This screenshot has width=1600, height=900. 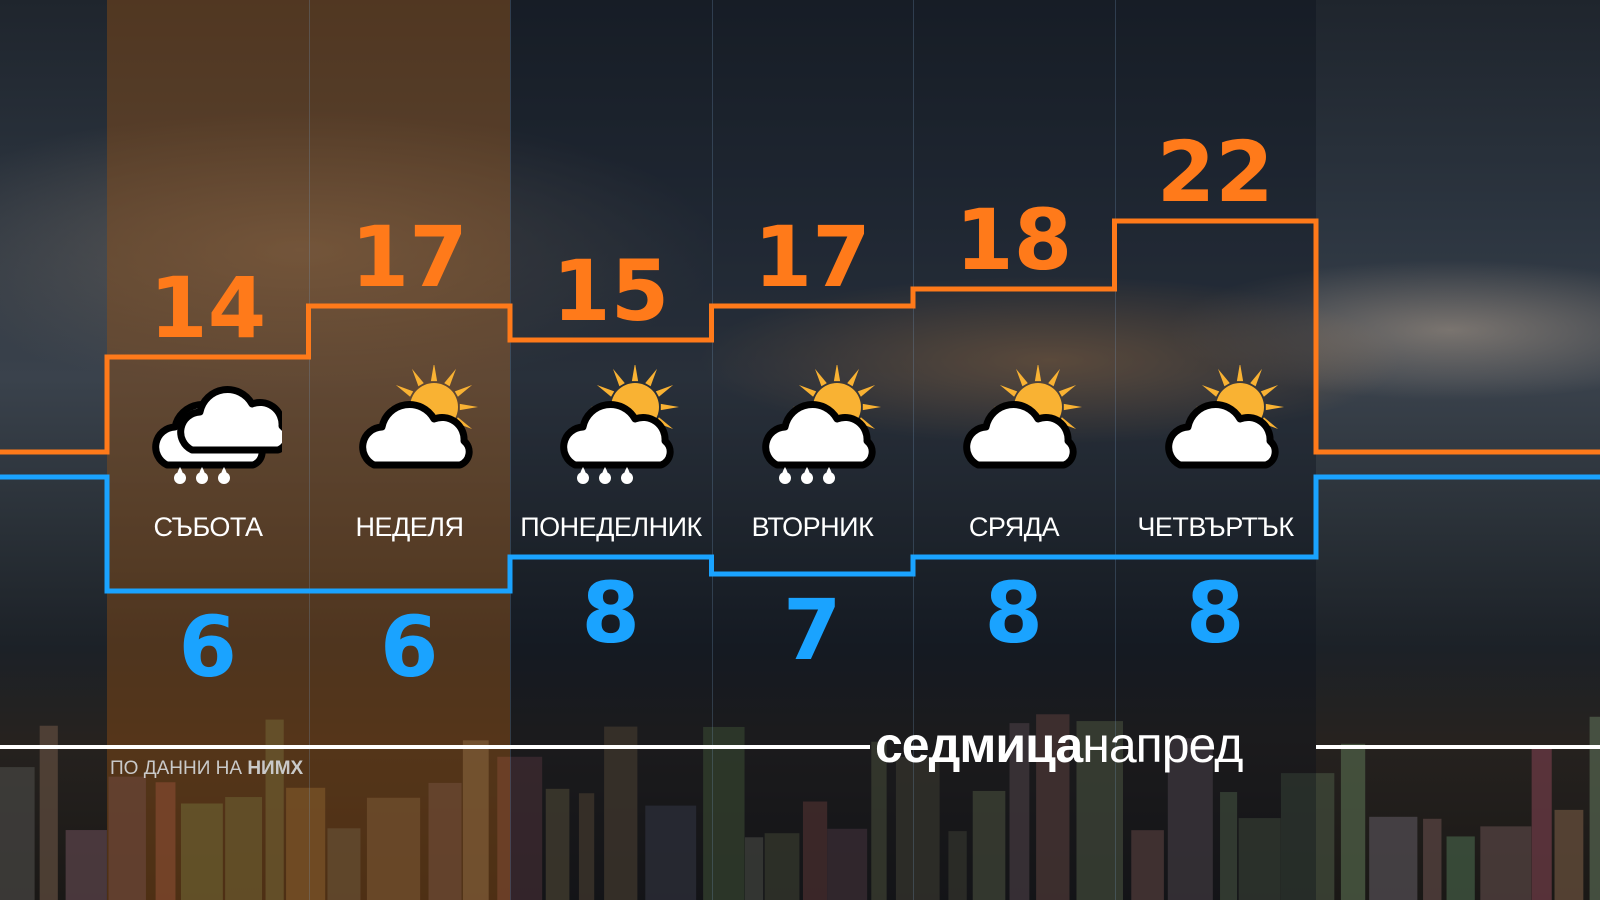 I want to click on cloud-rain-icon, so click(x=216, y=430).